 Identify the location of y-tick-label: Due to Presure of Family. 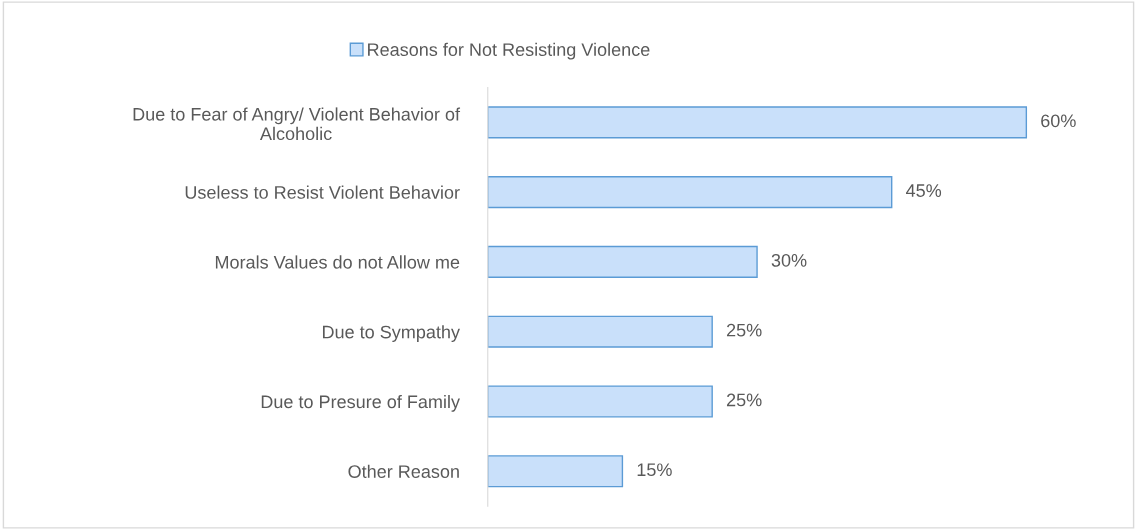
(360, 403).